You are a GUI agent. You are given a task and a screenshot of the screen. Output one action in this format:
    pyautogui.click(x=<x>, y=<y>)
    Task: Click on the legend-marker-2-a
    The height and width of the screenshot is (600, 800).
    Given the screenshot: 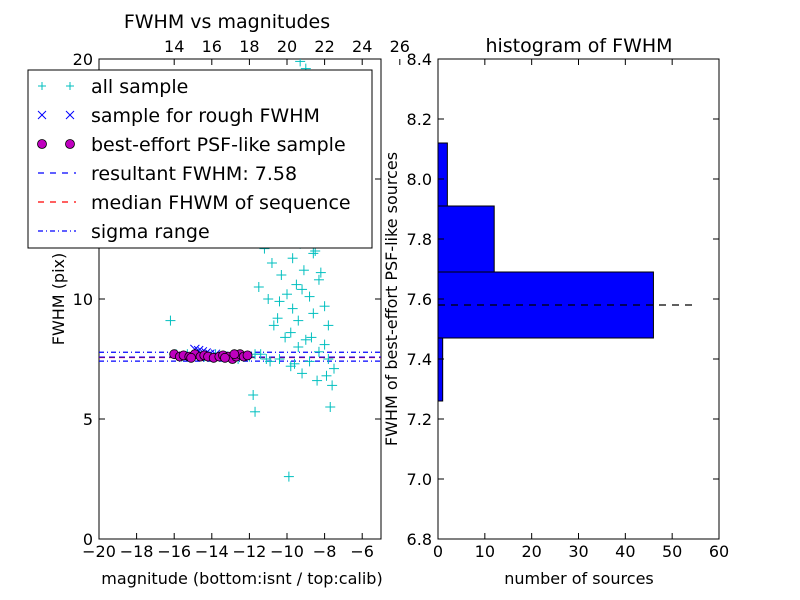 What is the action you would take?
    pyautogui.click(x=42, y=144)
    